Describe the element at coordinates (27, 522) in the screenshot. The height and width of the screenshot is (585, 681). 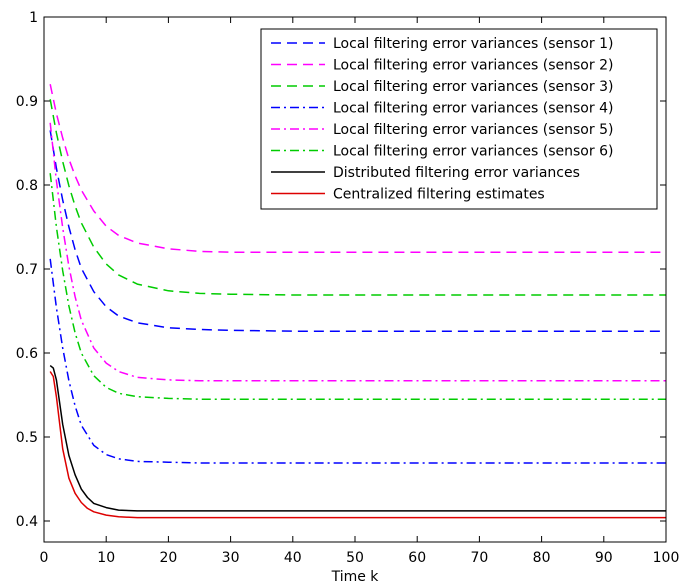
I see `y-tick-label: 0.4` at that location.